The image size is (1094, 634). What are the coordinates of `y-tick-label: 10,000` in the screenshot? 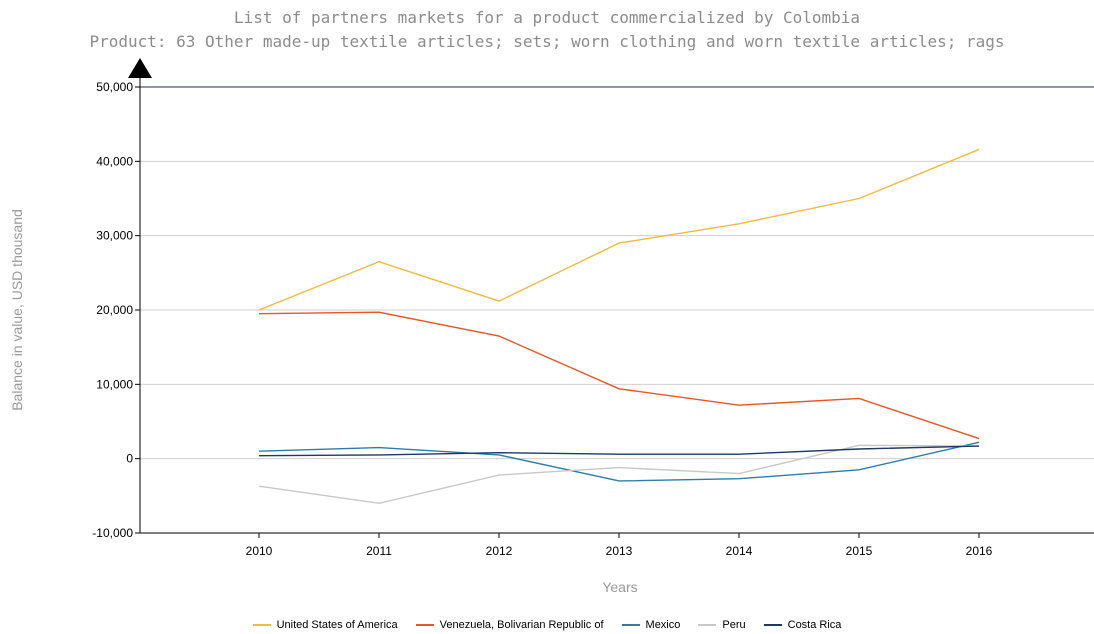 It's located at (114, 384).